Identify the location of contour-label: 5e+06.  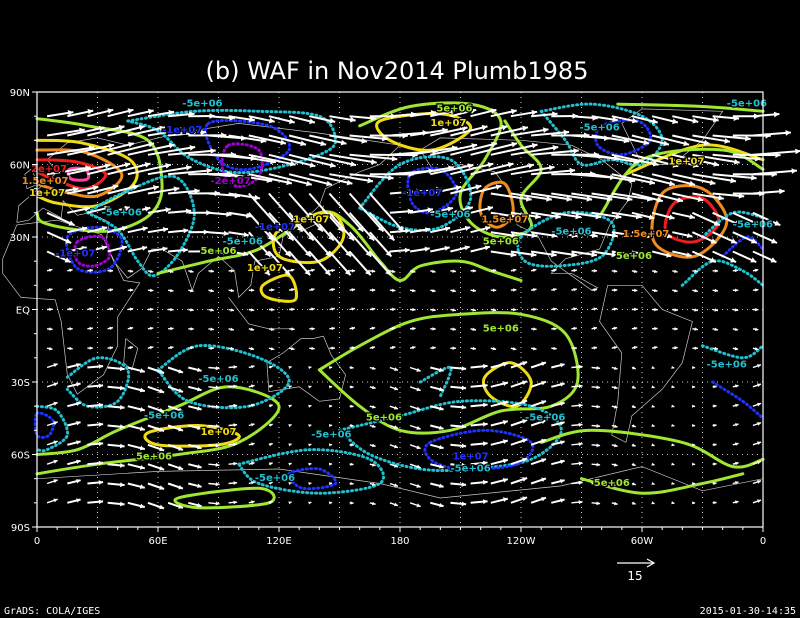
(612, 483).